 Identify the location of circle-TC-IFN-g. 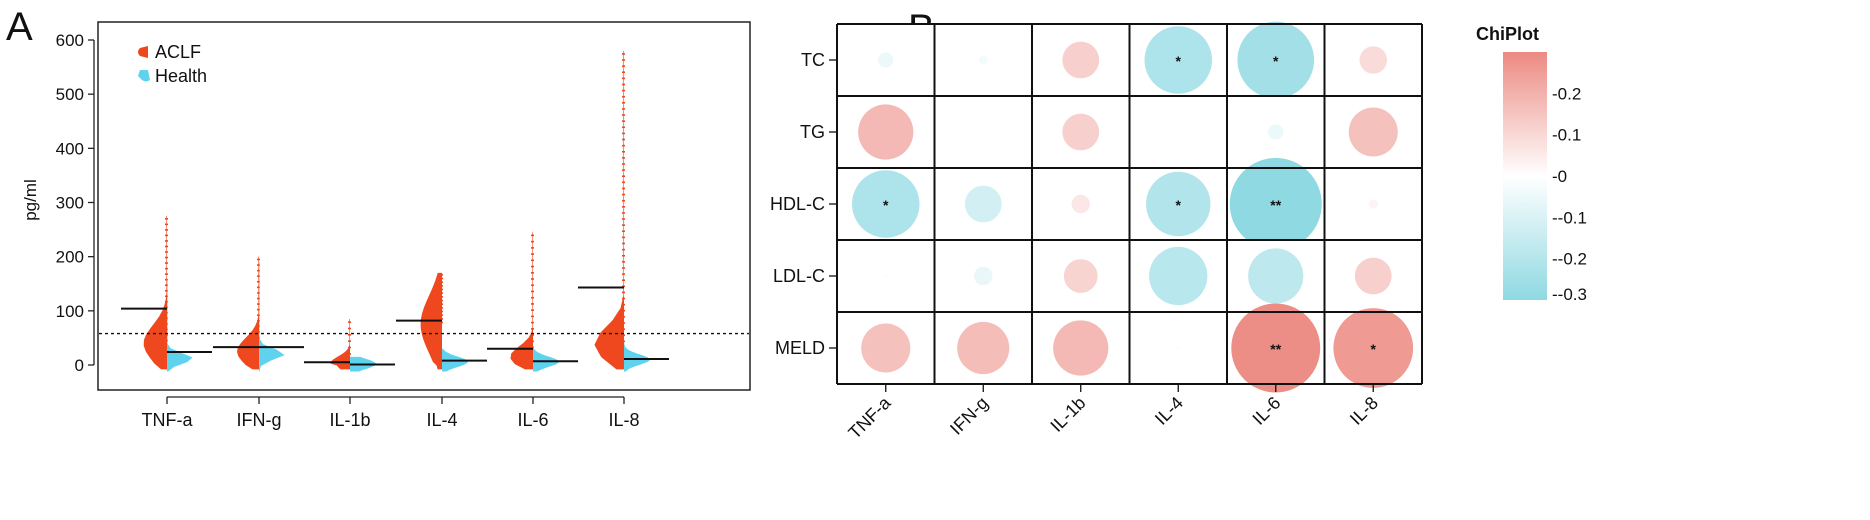
(983, 60).